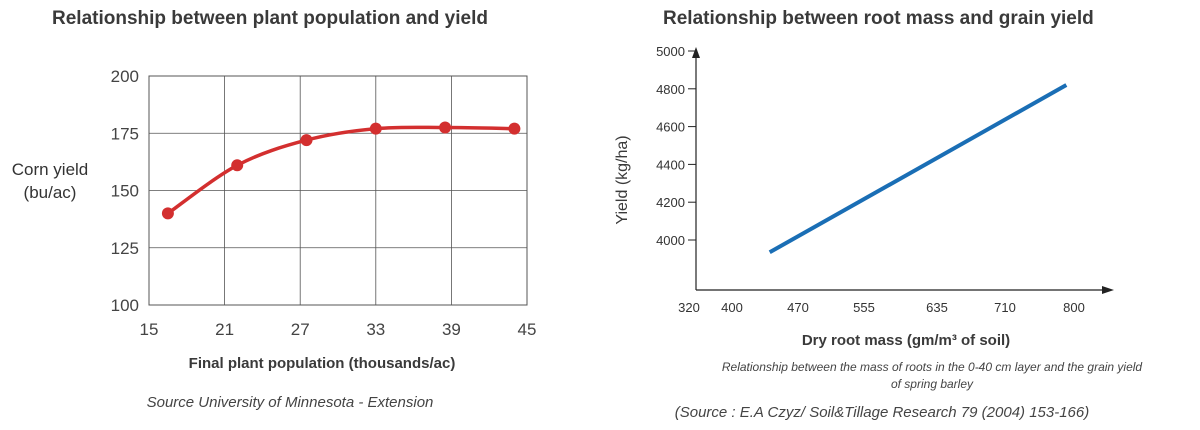  Describe the element at coordinates (798, 307) in the screenshot. I see `right-x-tick-label: 470` at that location.